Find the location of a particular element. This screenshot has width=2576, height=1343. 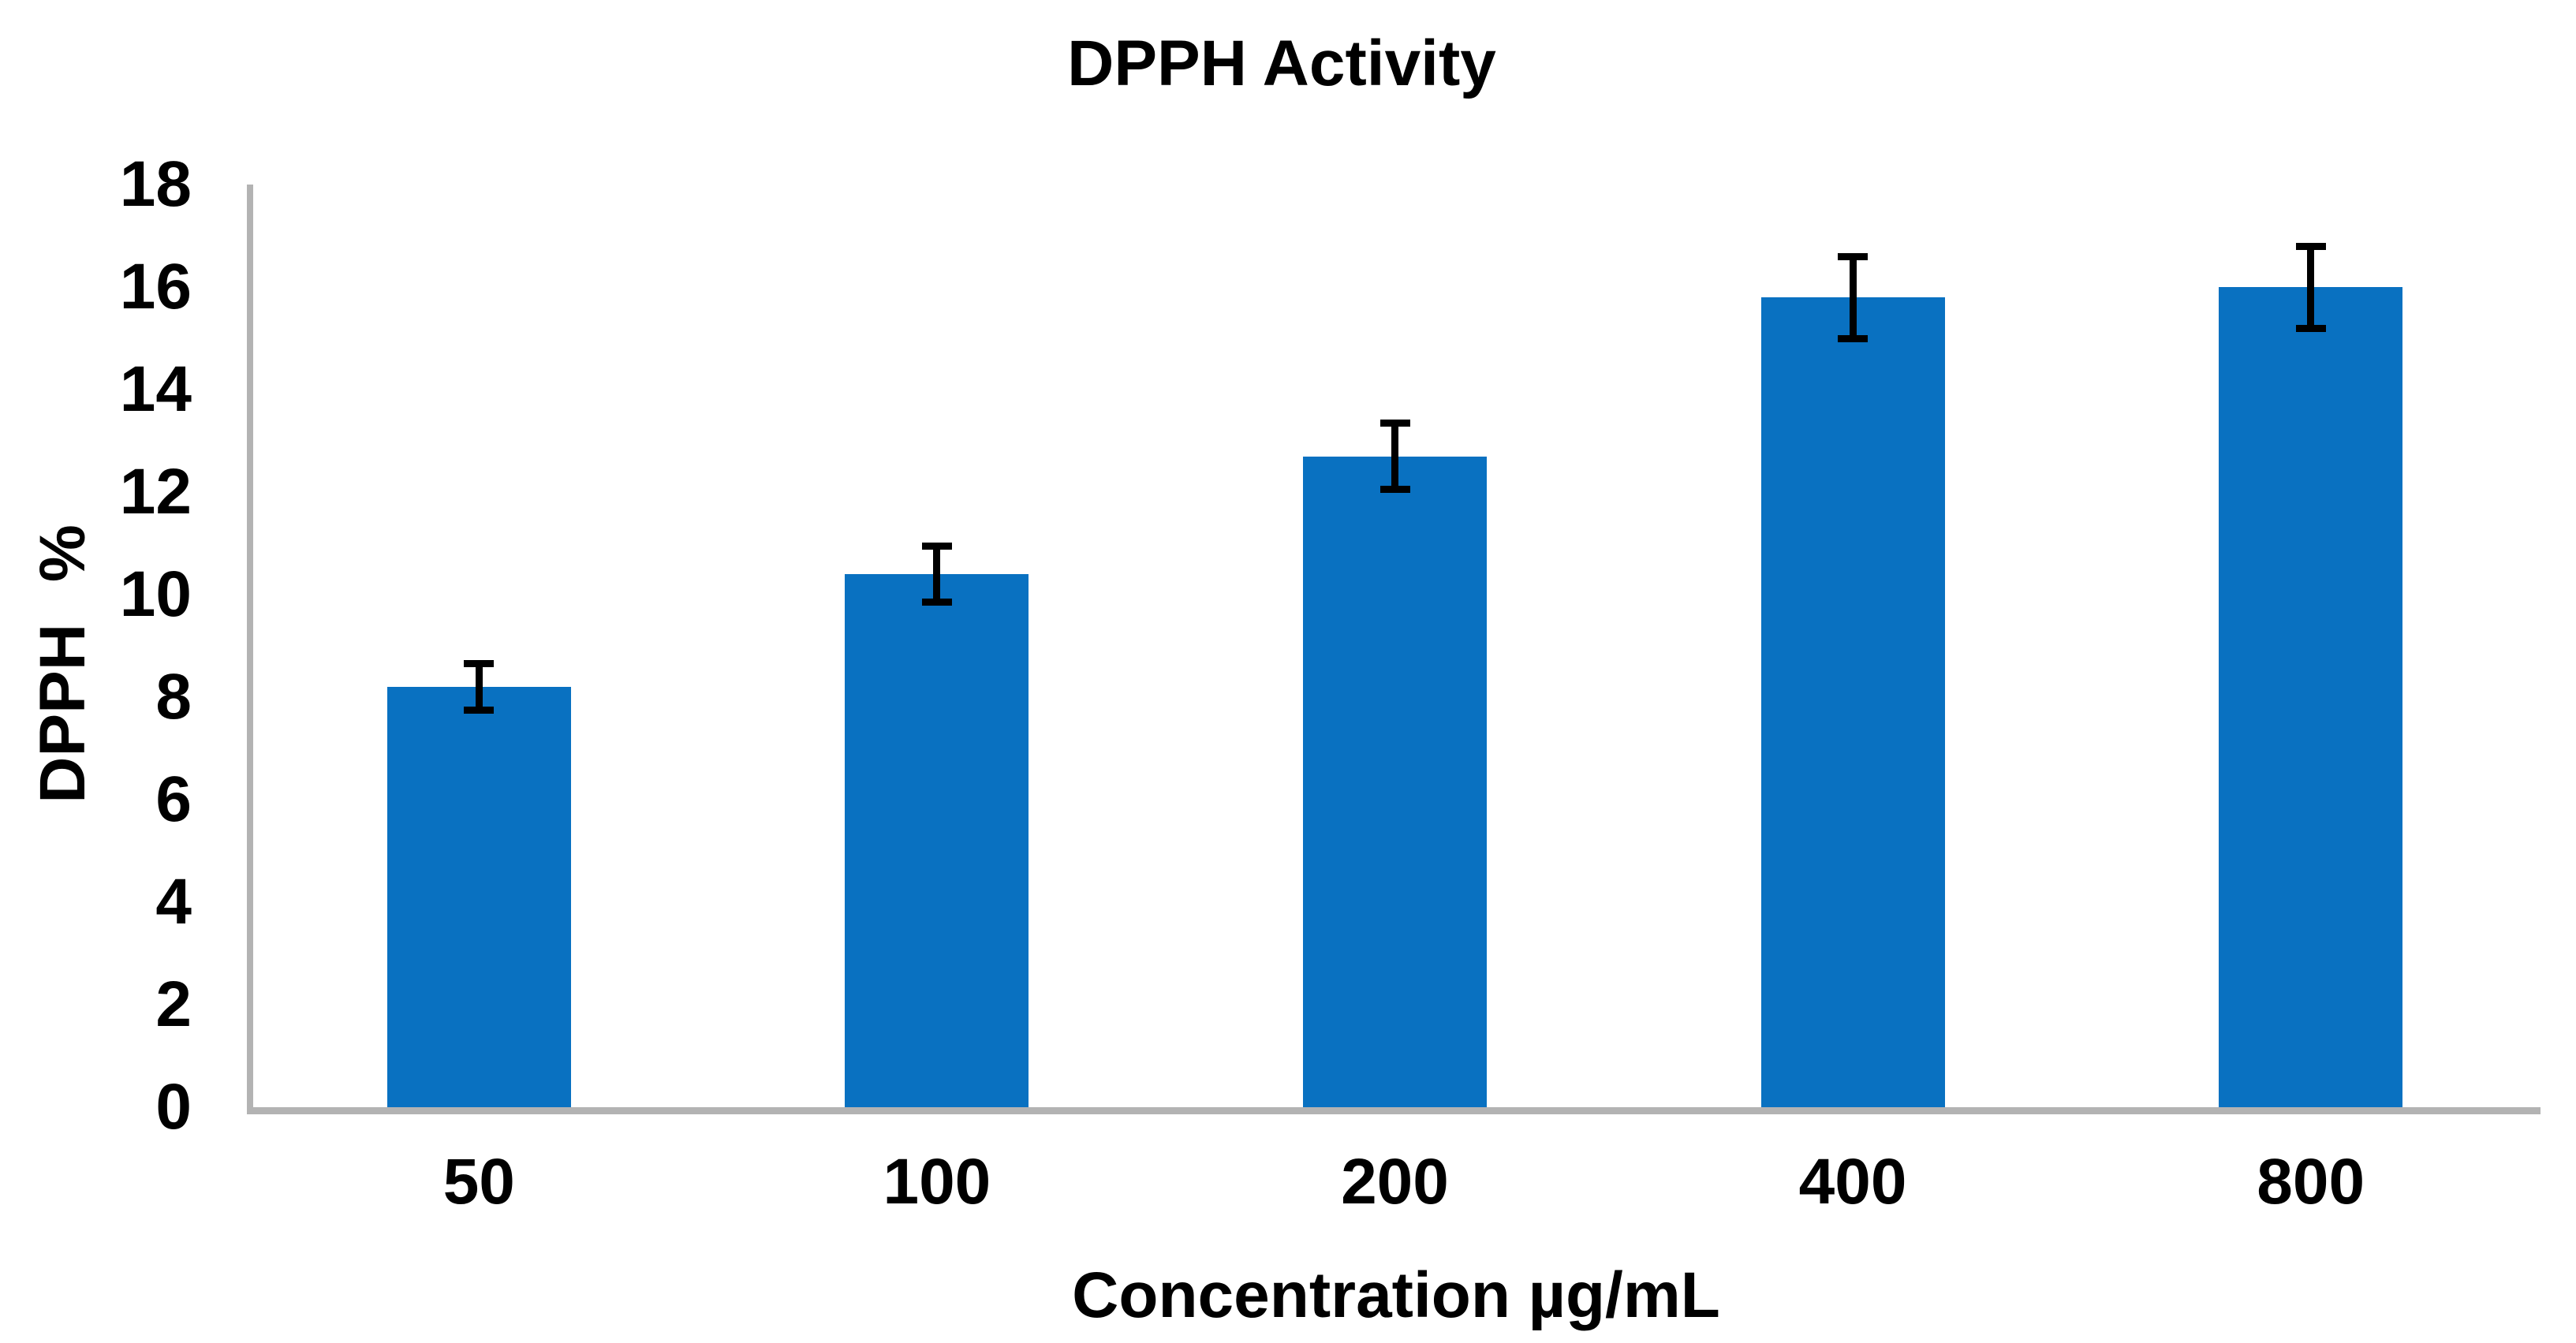

chart-title: DPPH Activity is located at coordinates (1281, 63).